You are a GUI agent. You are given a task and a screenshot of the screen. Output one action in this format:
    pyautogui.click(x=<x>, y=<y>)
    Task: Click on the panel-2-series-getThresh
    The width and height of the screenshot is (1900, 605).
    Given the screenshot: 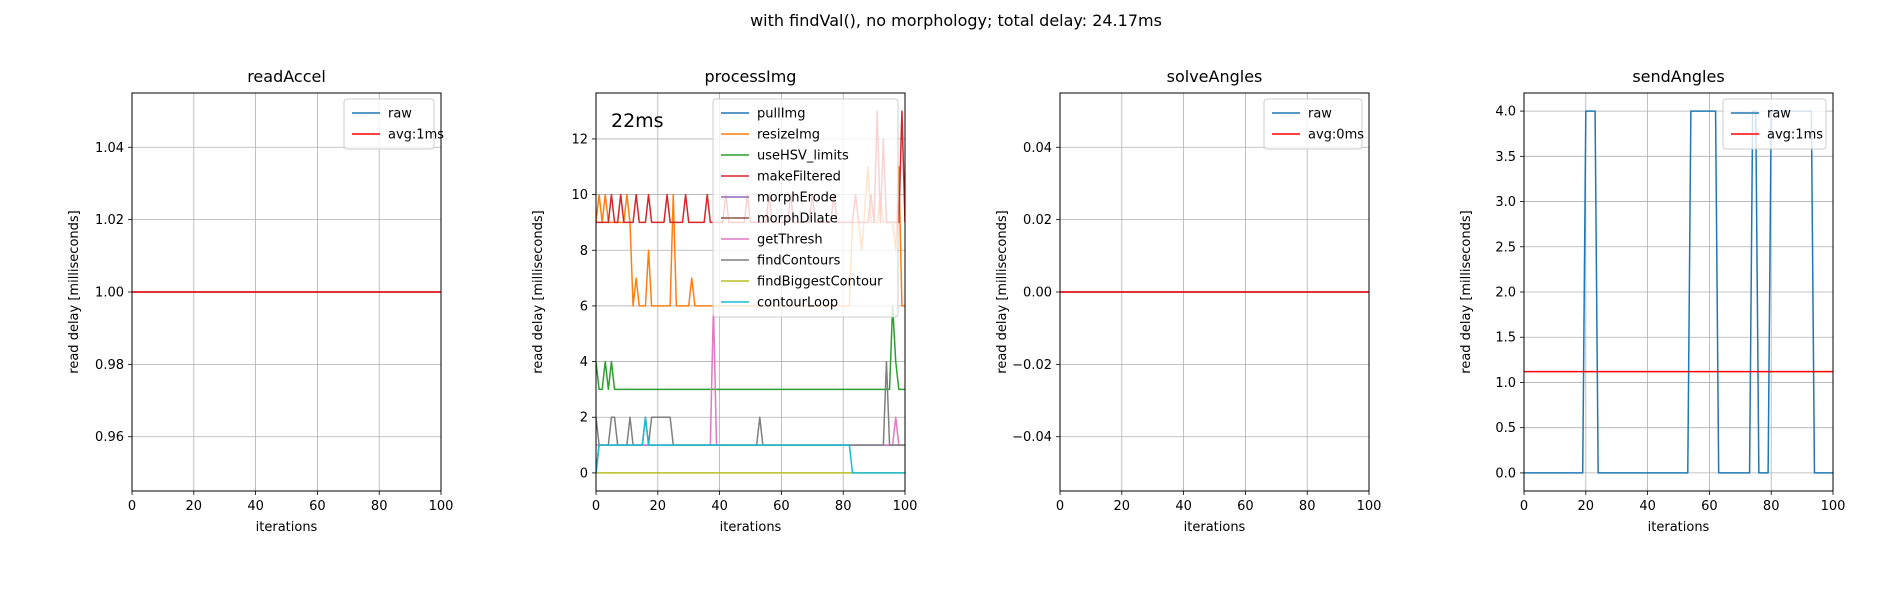 What is the action you would take?
    pyautogui.click(x=750, y=375)
    